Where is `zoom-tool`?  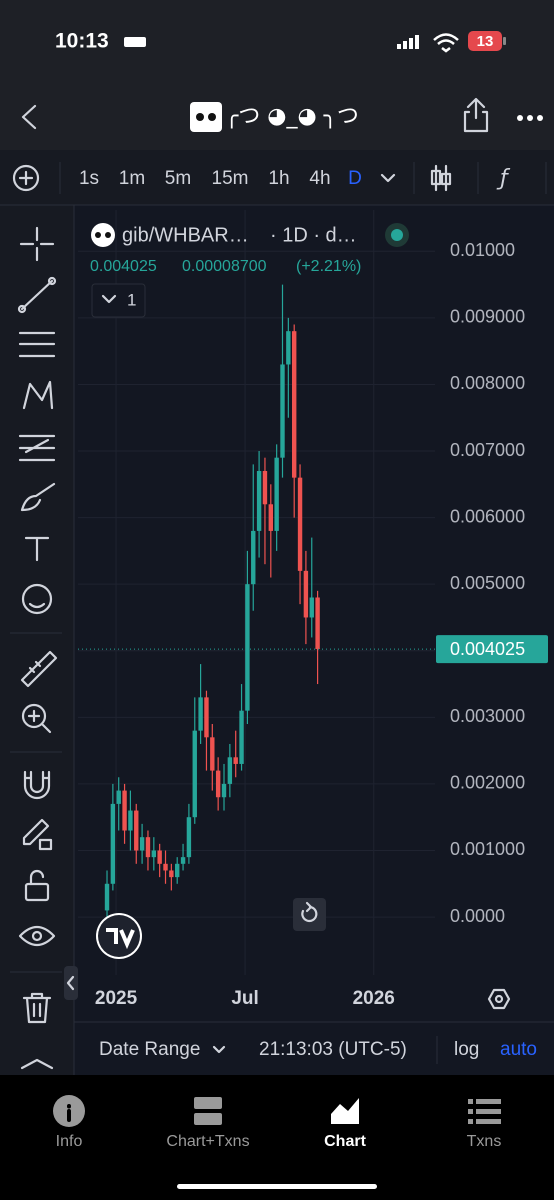 zoom-tool is located at coordinates (34, 716).